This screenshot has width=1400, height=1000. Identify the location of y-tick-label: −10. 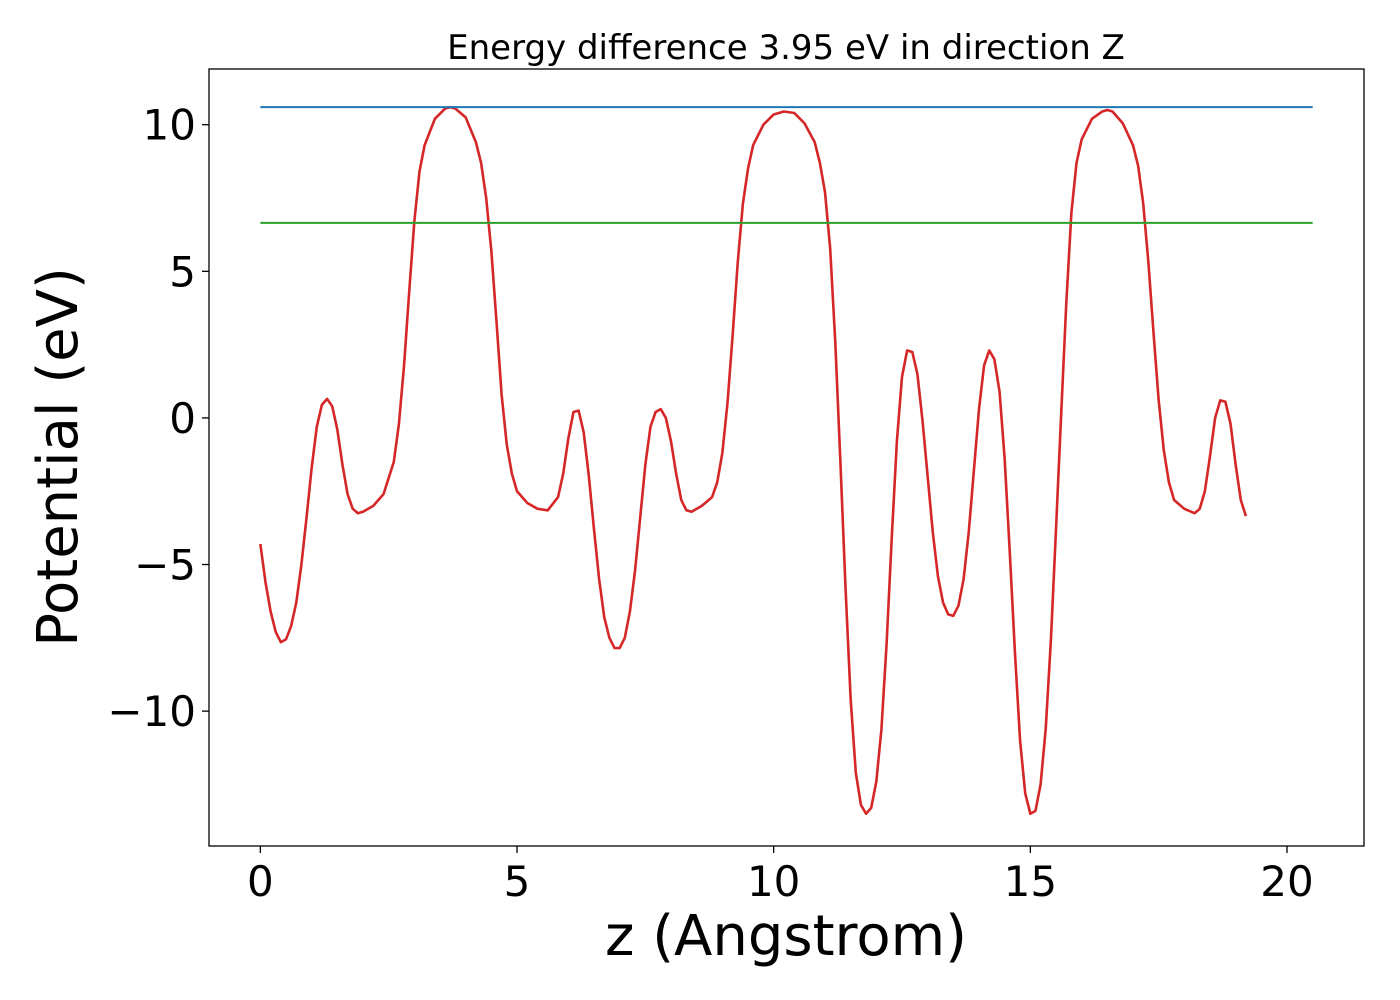
(151, 711).